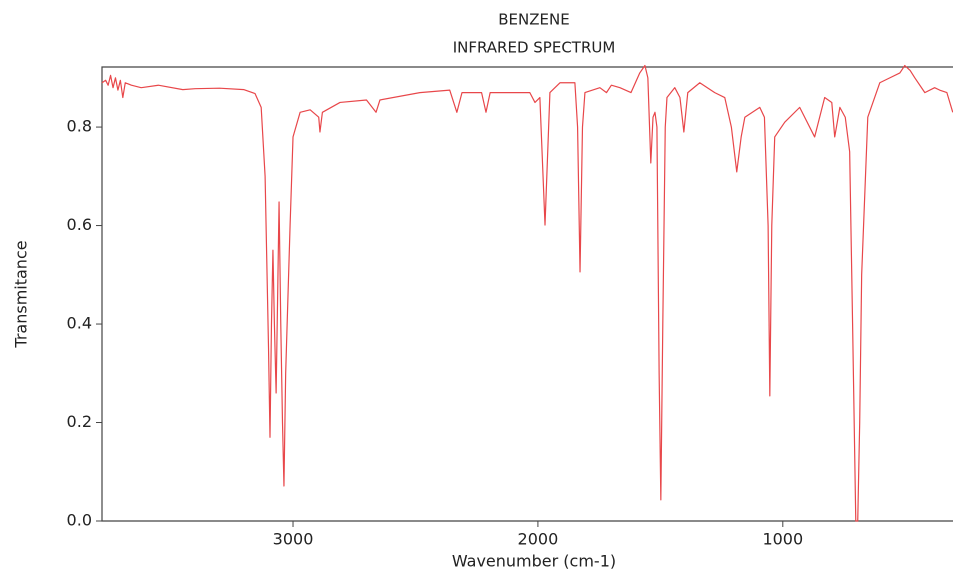  Describe the element at coordinates (79, 421) in the screenshot. I see `y-tick-label: 0.2` at that location.